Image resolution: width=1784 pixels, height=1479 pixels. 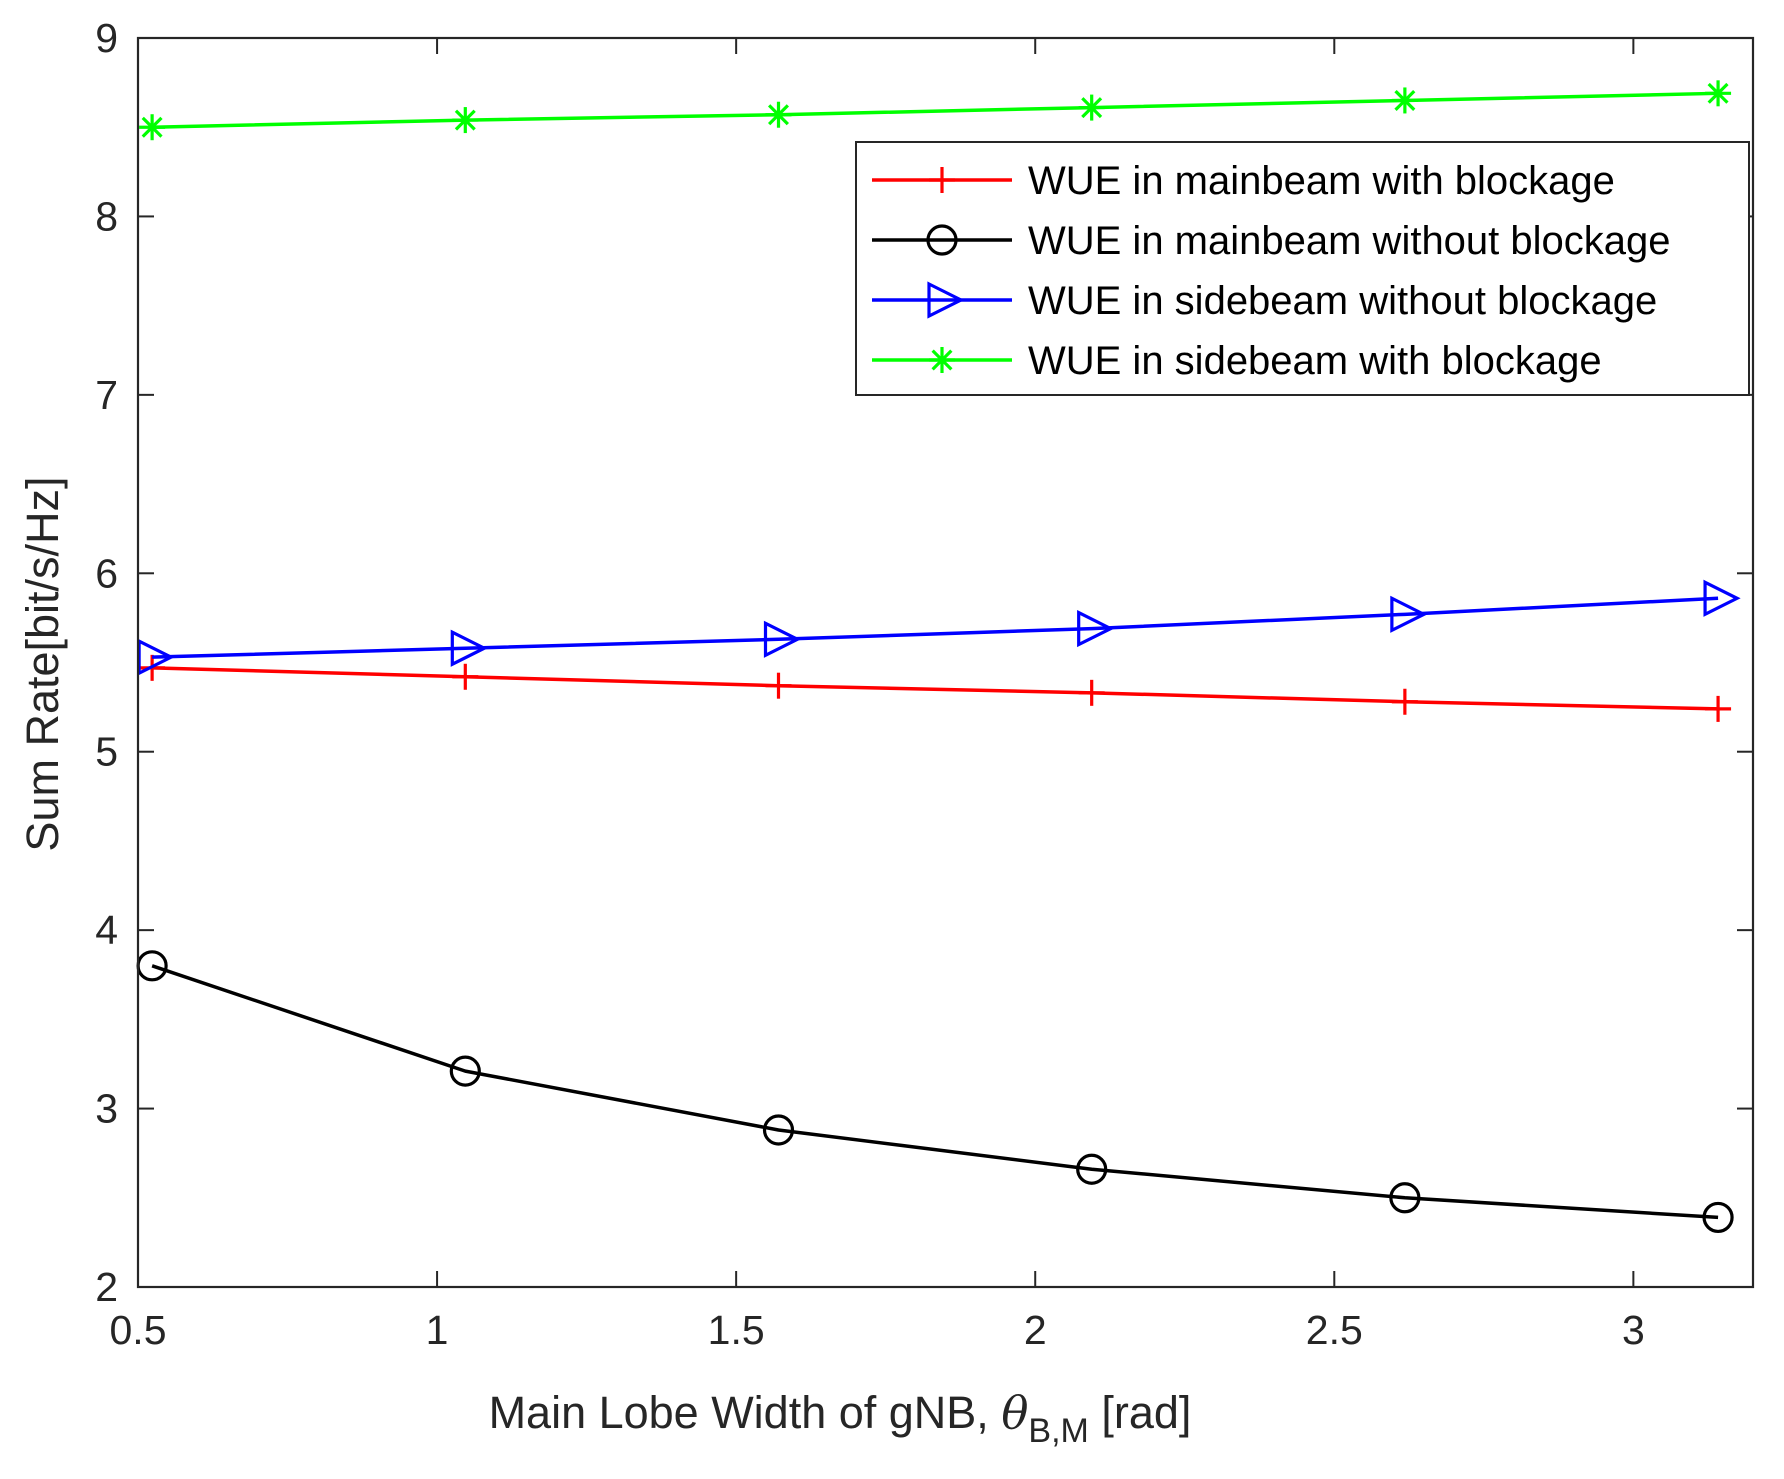 What do you see at coordinates (106, 573) in the screenshot?
I see `y-tick-label: 6` at bounding box center [106, 573].